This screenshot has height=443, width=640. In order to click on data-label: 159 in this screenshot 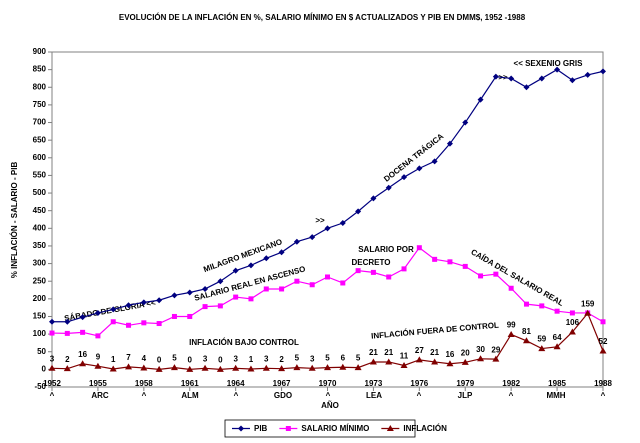, I will do `click(588, 303)`.